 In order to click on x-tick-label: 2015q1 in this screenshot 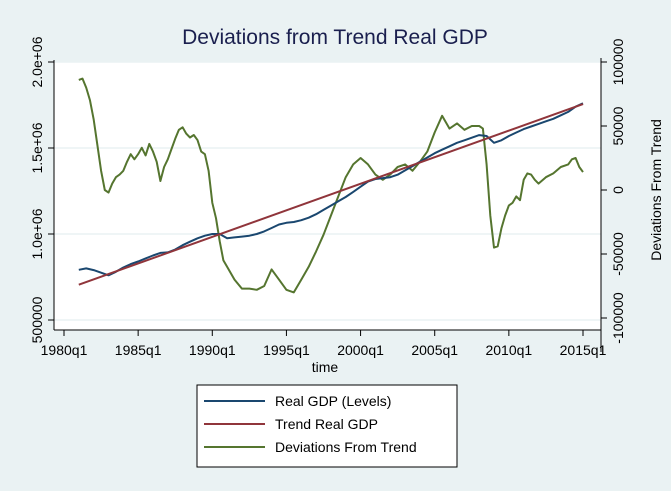, I will do `click(583, 350)`.